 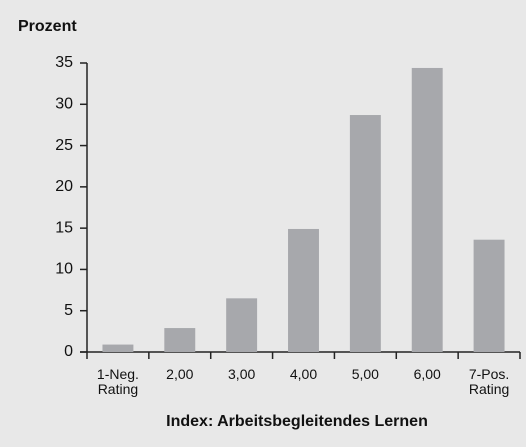 I want to click on y-tick-label: 20, so click(x=64, y=186).